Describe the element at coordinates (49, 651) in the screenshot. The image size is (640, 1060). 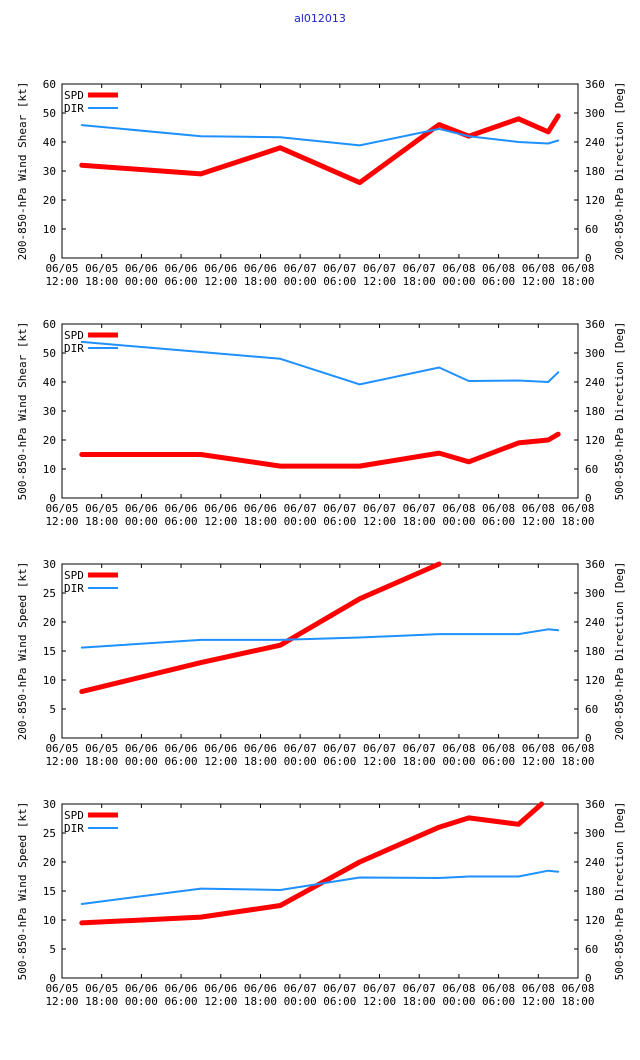
I see `y-tick-label: 15` at that location.